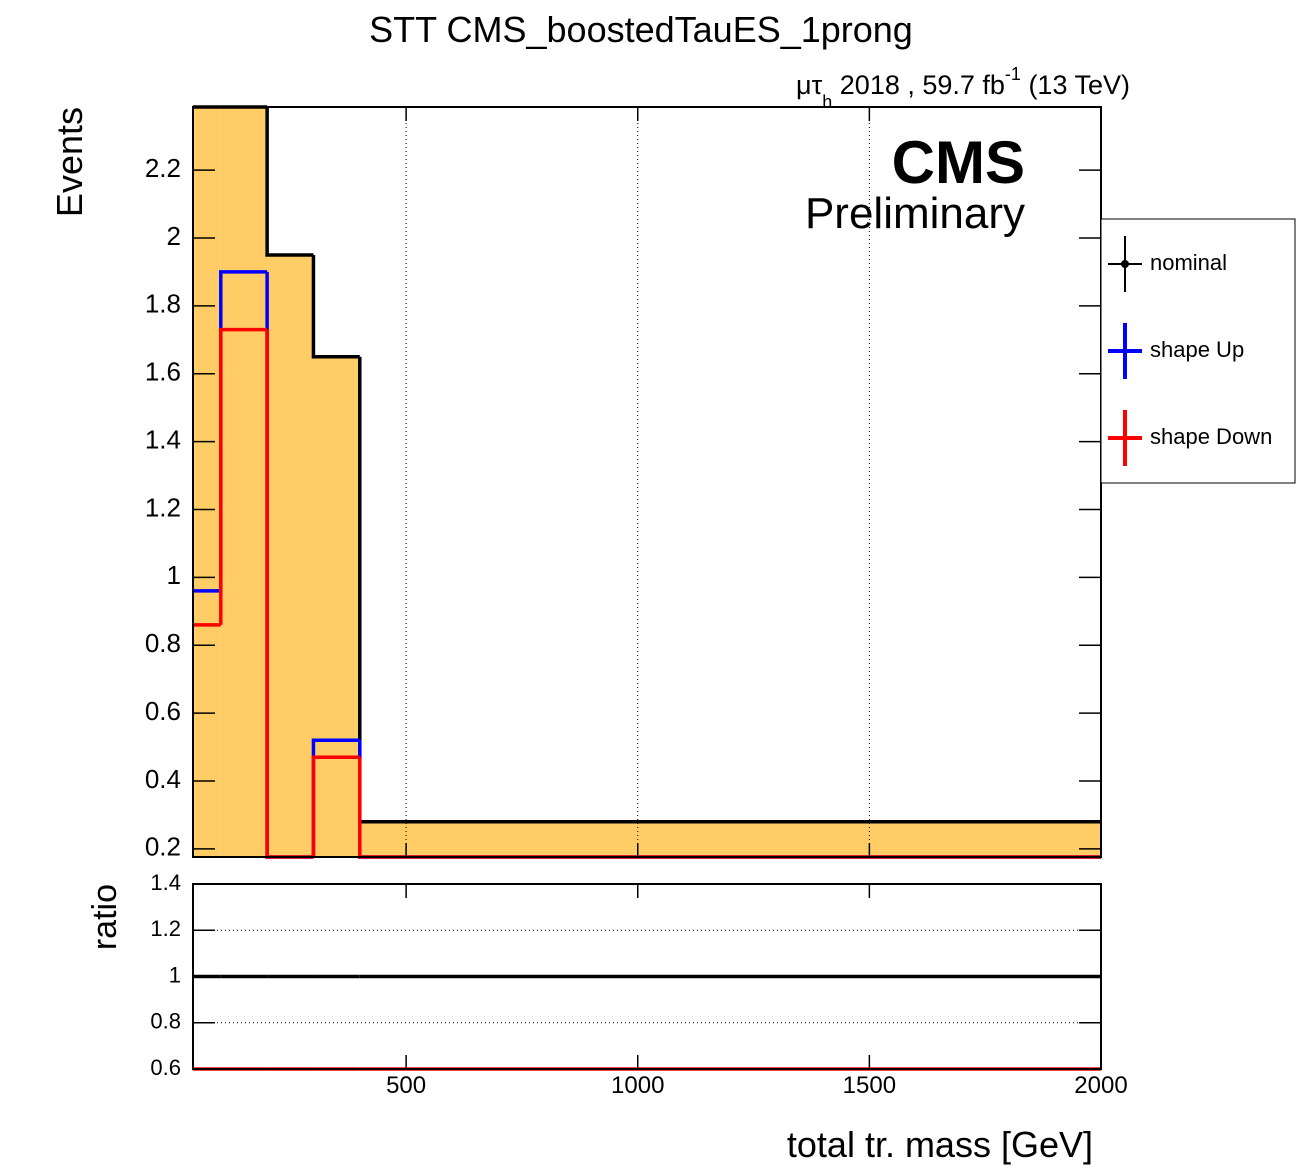  Describe the element at coordinates (163, 372) in the screenshot. I see `y-tick-label: 1.6` at that location.